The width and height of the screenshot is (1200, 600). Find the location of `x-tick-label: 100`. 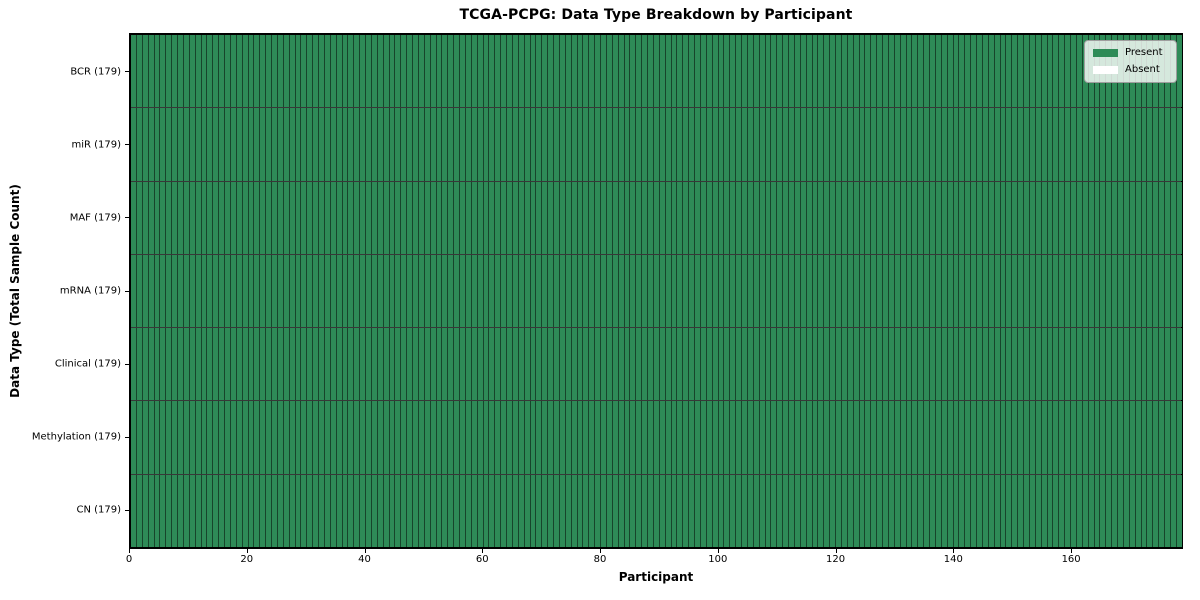

x-tick-label: 100 is located at coordinates (718, 559).